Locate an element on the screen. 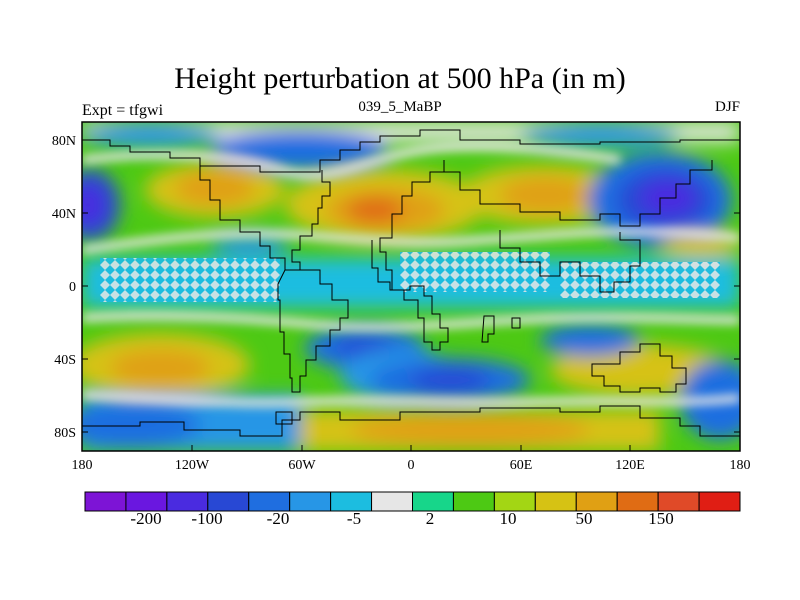 This screenshot has width=800, height=600. x-tick-label: 0 is located at coordinates (411, 465).